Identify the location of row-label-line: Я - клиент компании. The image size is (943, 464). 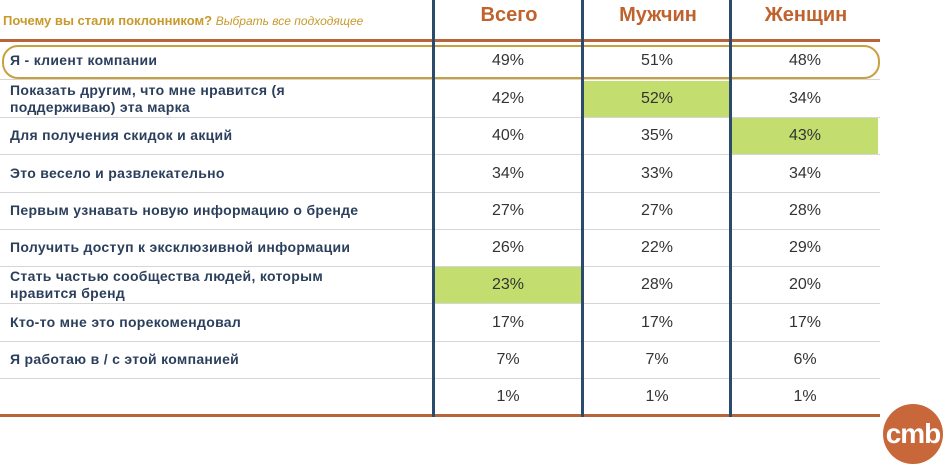
(84, 60).